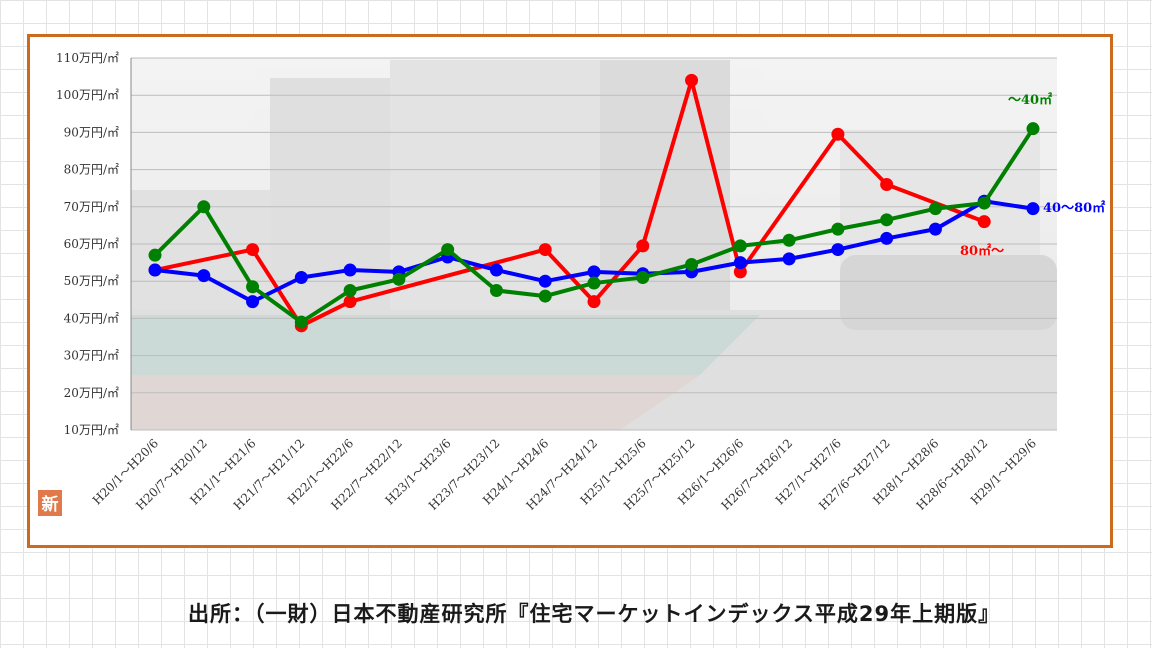  I want to click on y-tick-label: 10万円/㎡, so click(91, 430).